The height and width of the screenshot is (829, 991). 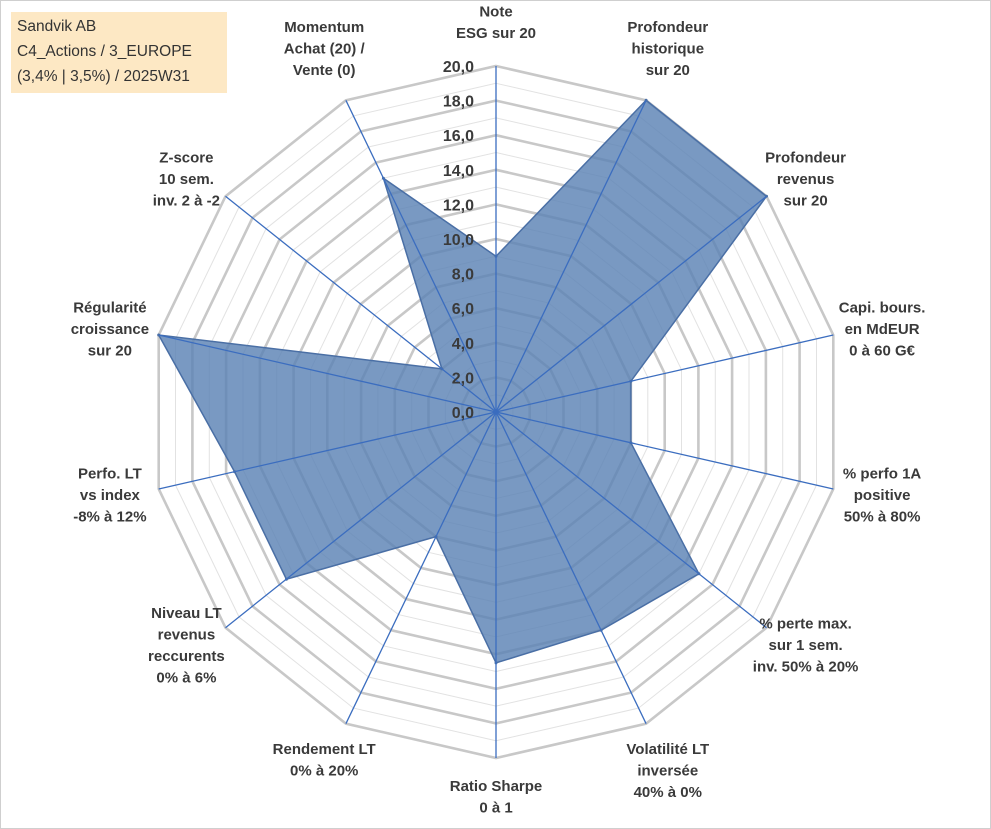 What do you see at coordinates (186, 613) in the screenshot?
I see `axis-label-line: Niveau LT` at bounding box center [186, 613].